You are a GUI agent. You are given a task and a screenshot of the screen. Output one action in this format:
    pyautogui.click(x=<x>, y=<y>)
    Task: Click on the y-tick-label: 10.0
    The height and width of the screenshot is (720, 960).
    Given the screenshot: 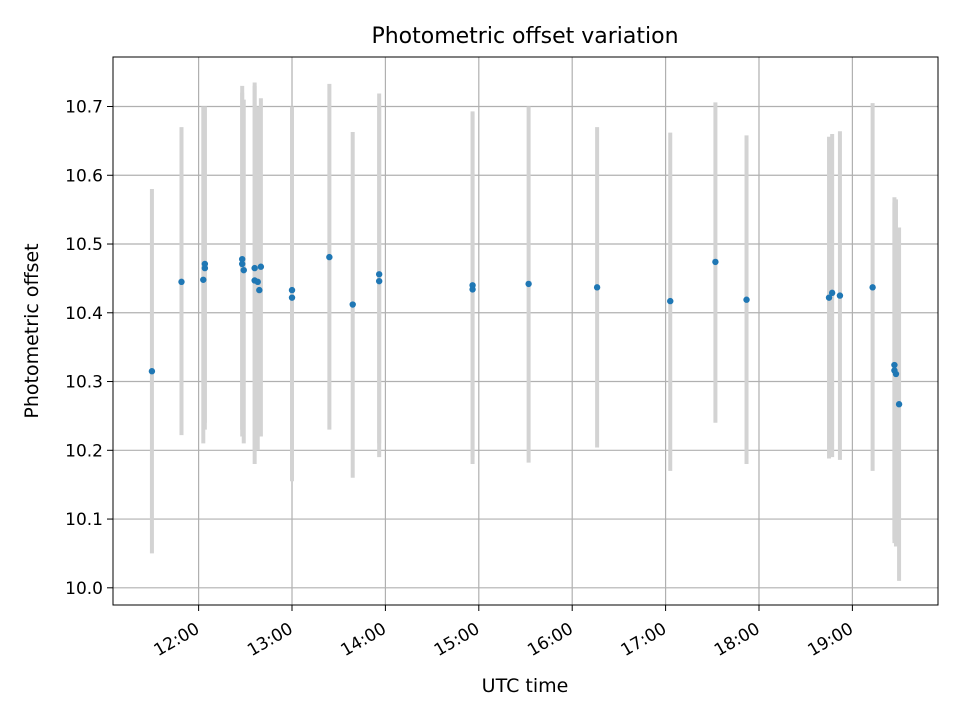 What is the action you would take?
    pyautogui.click(x=84, y=589)
    